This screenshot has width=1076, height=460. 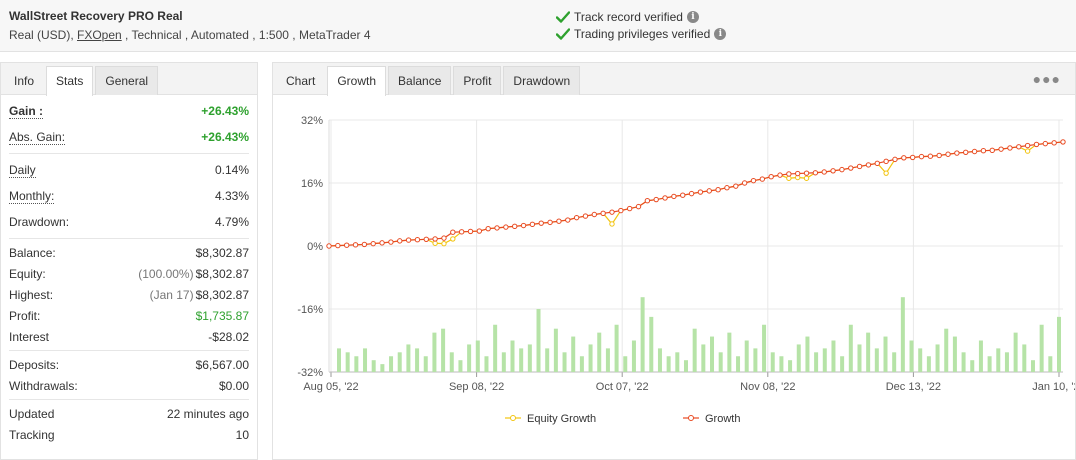 What do you see at coordinates (32, 413) in the screenshot?
I see `updated-label: Updated` at bounding box center [32, 413].